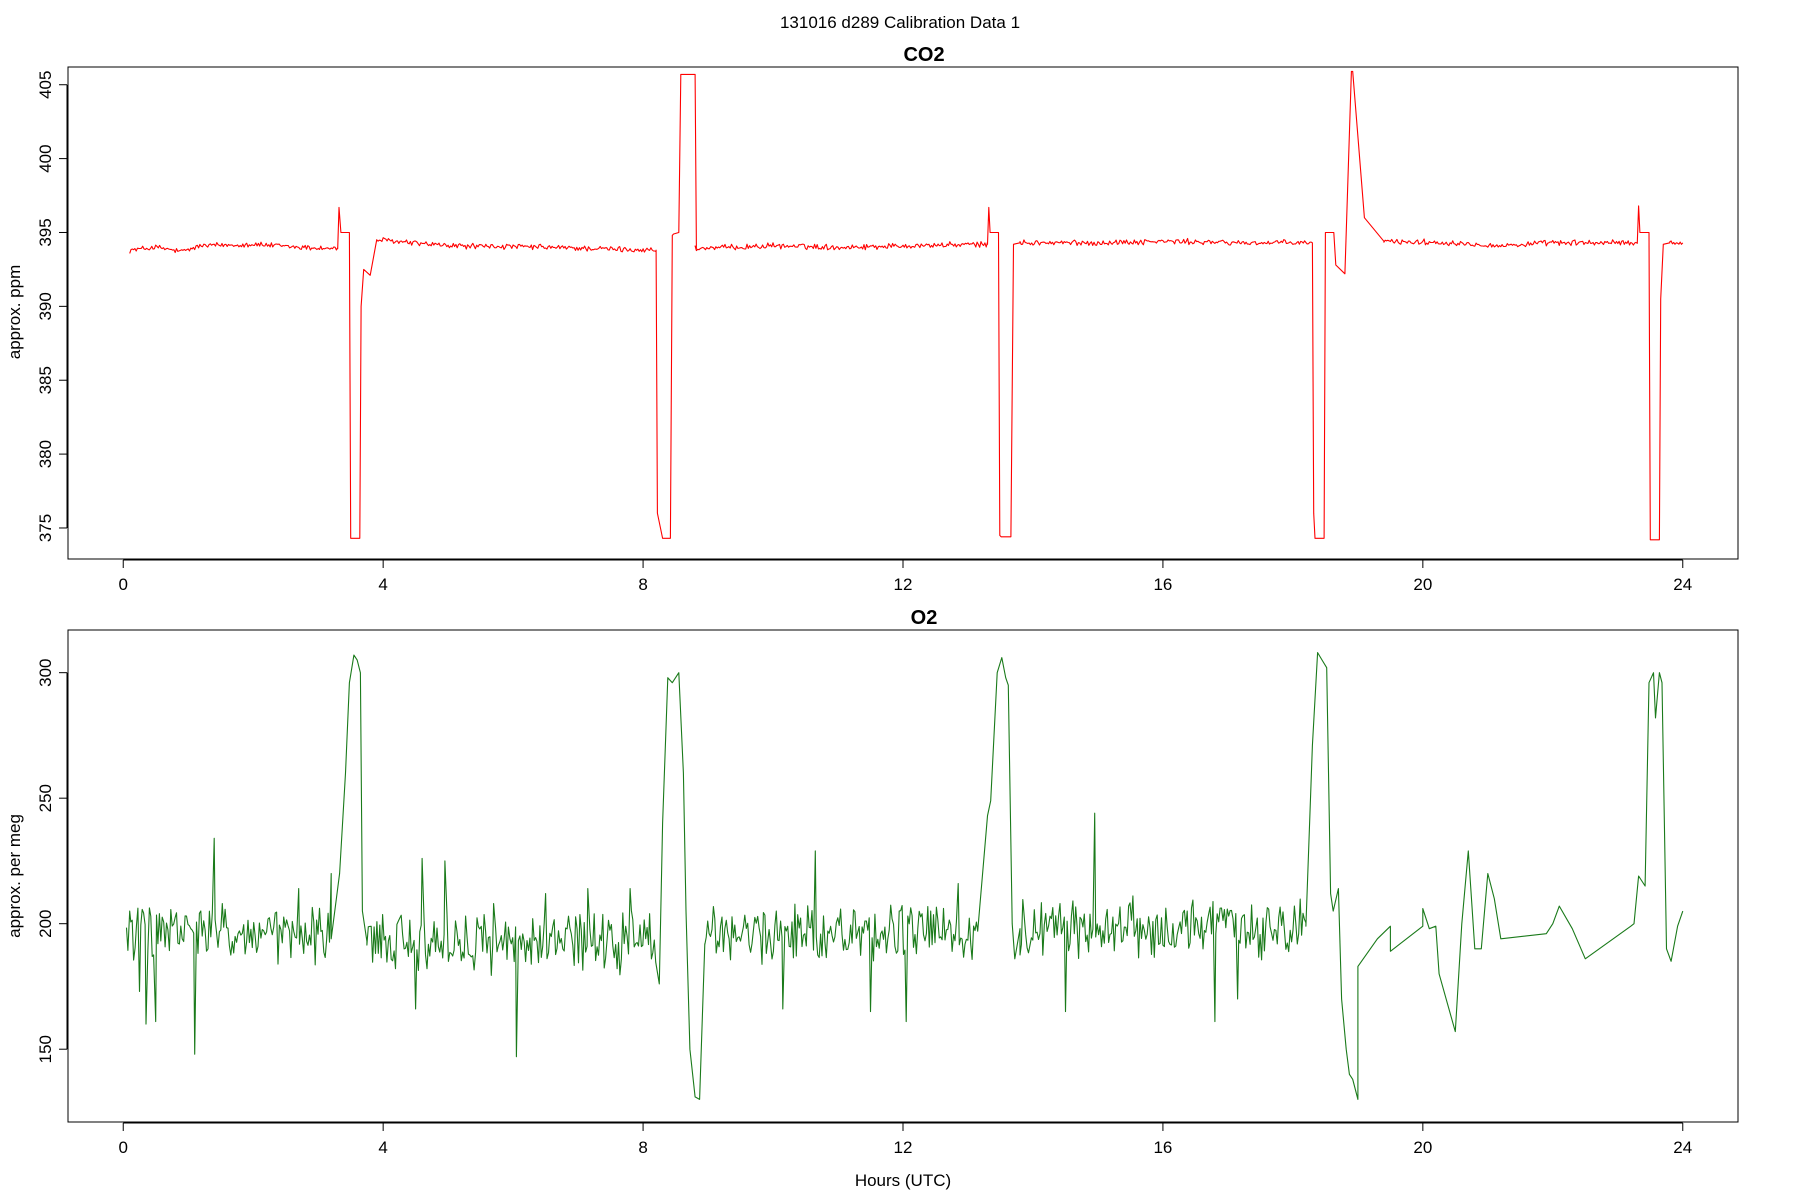 This screenshot has width=1800, height=1200. What do you see at coordinates (903, 584) in the screenshot?
I see `co2-x-tick-label: 12` at bounding box center [903, 584].